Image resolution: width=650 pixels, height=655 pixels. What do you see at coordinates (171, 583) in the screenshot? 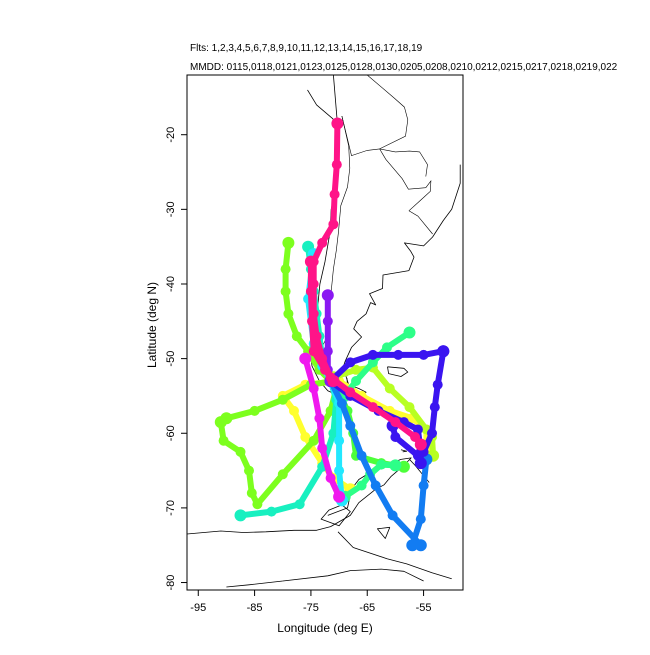
I see `y-tick-label: -80` at bounding box center [171, 583].